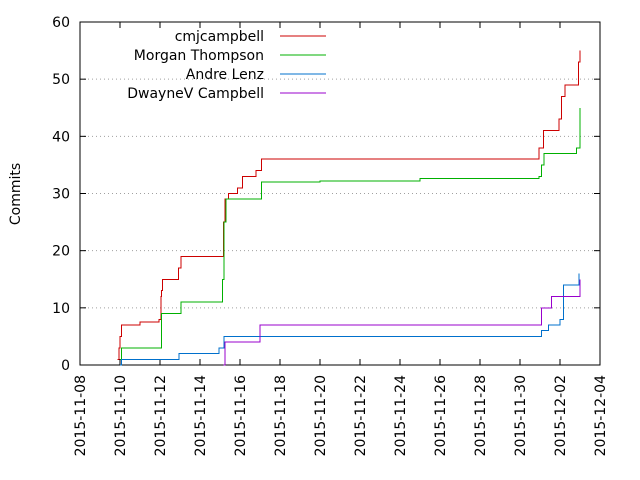 The width and height of the screenshot is (640, 480). I want to click on legend-label: cmjcampbell, so click(219, 37).